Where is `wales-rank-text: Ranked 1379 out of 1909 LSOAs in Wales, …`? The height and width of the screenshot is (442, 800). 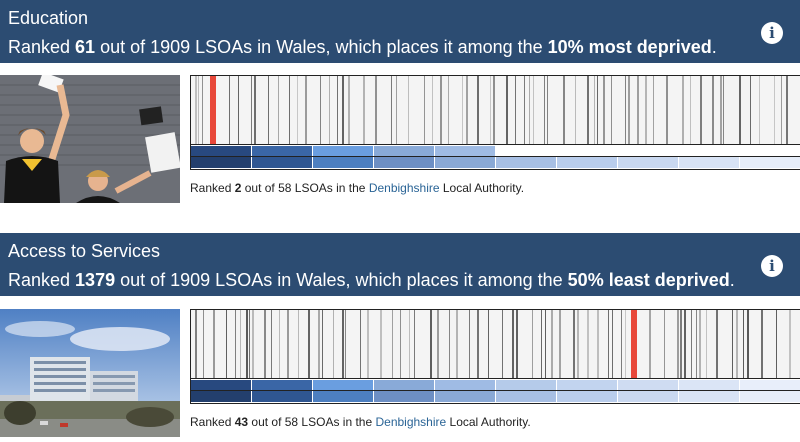 wales-rank-text: Ranked 1379 out of 1909 LSOAs in Wales, … is located at coordinates (371, 280).